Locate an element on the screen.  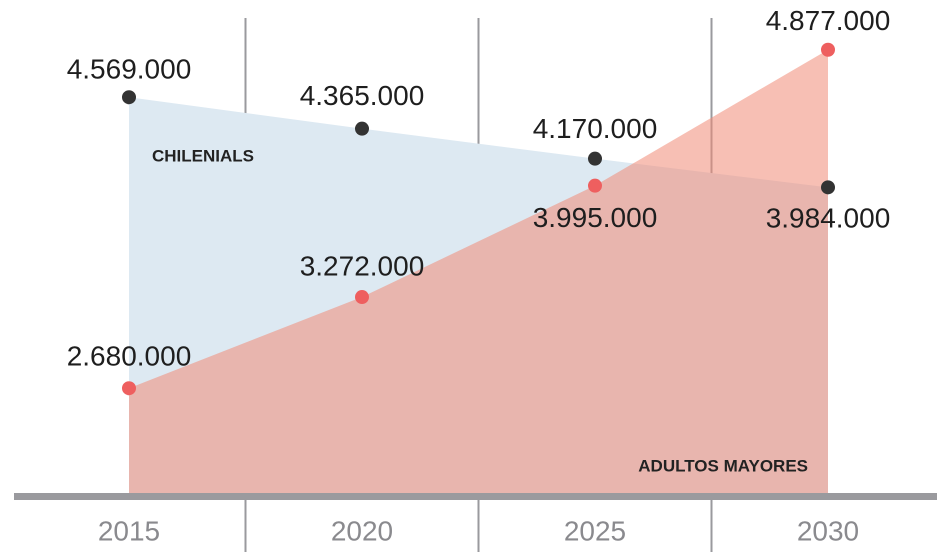
x-tick-label: 2025 is located at coordinates (595, 530).